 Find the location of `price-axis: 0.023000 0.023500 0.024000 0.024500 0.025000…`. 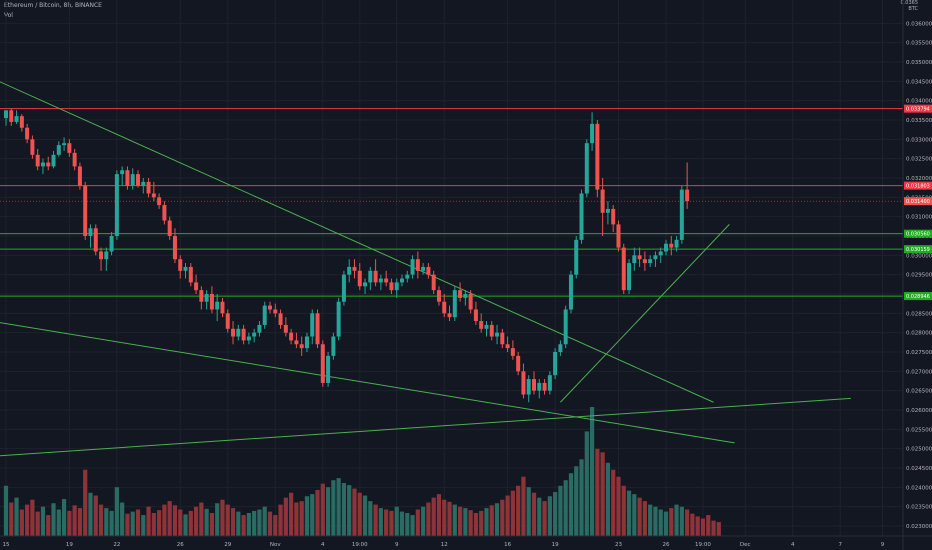

price-axis: 0.023000 0.023500 0.024000 0.024500 0.025000… is located at coordinates (917, 275).